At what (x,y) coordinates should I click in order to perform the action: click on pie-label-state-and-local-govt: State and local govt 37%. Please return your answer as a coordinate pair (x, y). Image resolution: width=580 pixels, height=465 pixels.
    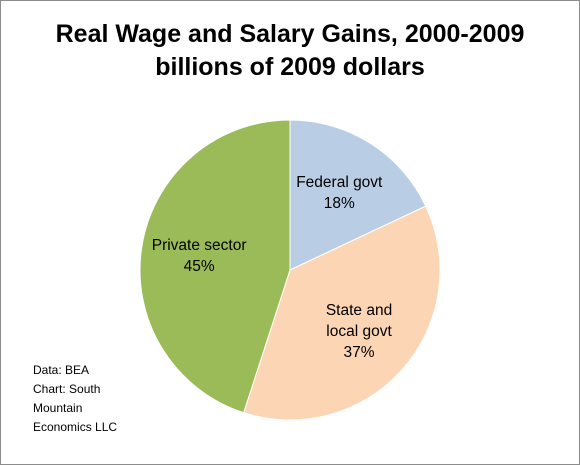
    Looking at the image, I should click on (359, 331).